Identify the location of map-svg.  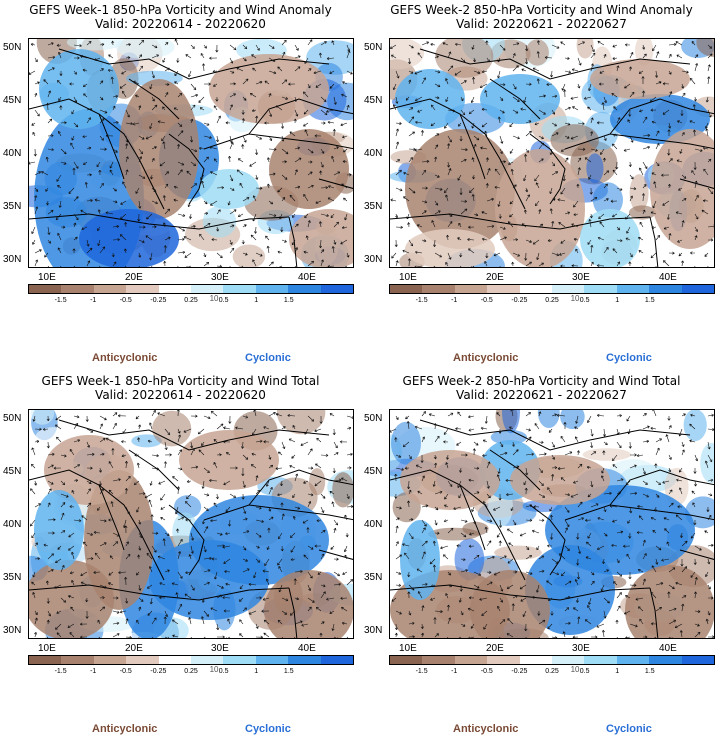
(552, 524).